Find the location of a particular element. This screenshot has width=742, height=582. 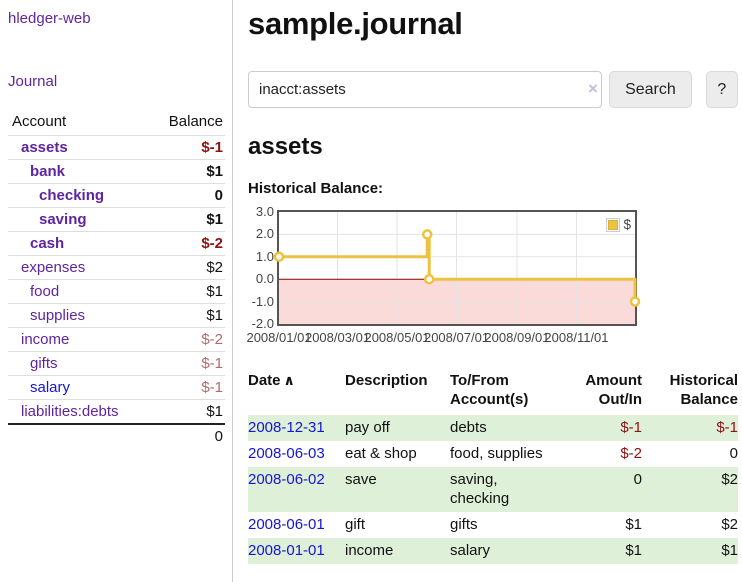

account-row: bank $1 is located at coordinates (116, 171).